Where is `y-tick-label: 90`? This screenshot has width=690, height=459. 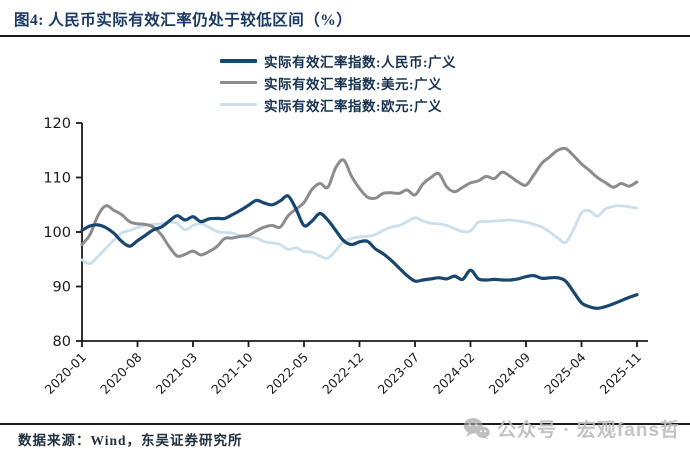 y-tick-label: 90 is located at coordinates (62, 288).